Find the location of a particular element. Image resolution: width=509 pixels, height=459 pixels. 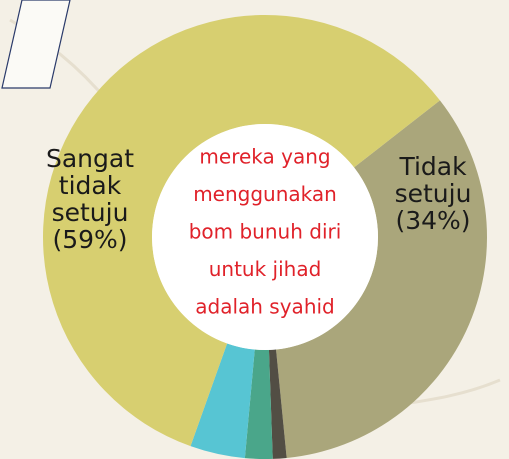

segment-value-label: (59%) is located at coordinates (89, 239).